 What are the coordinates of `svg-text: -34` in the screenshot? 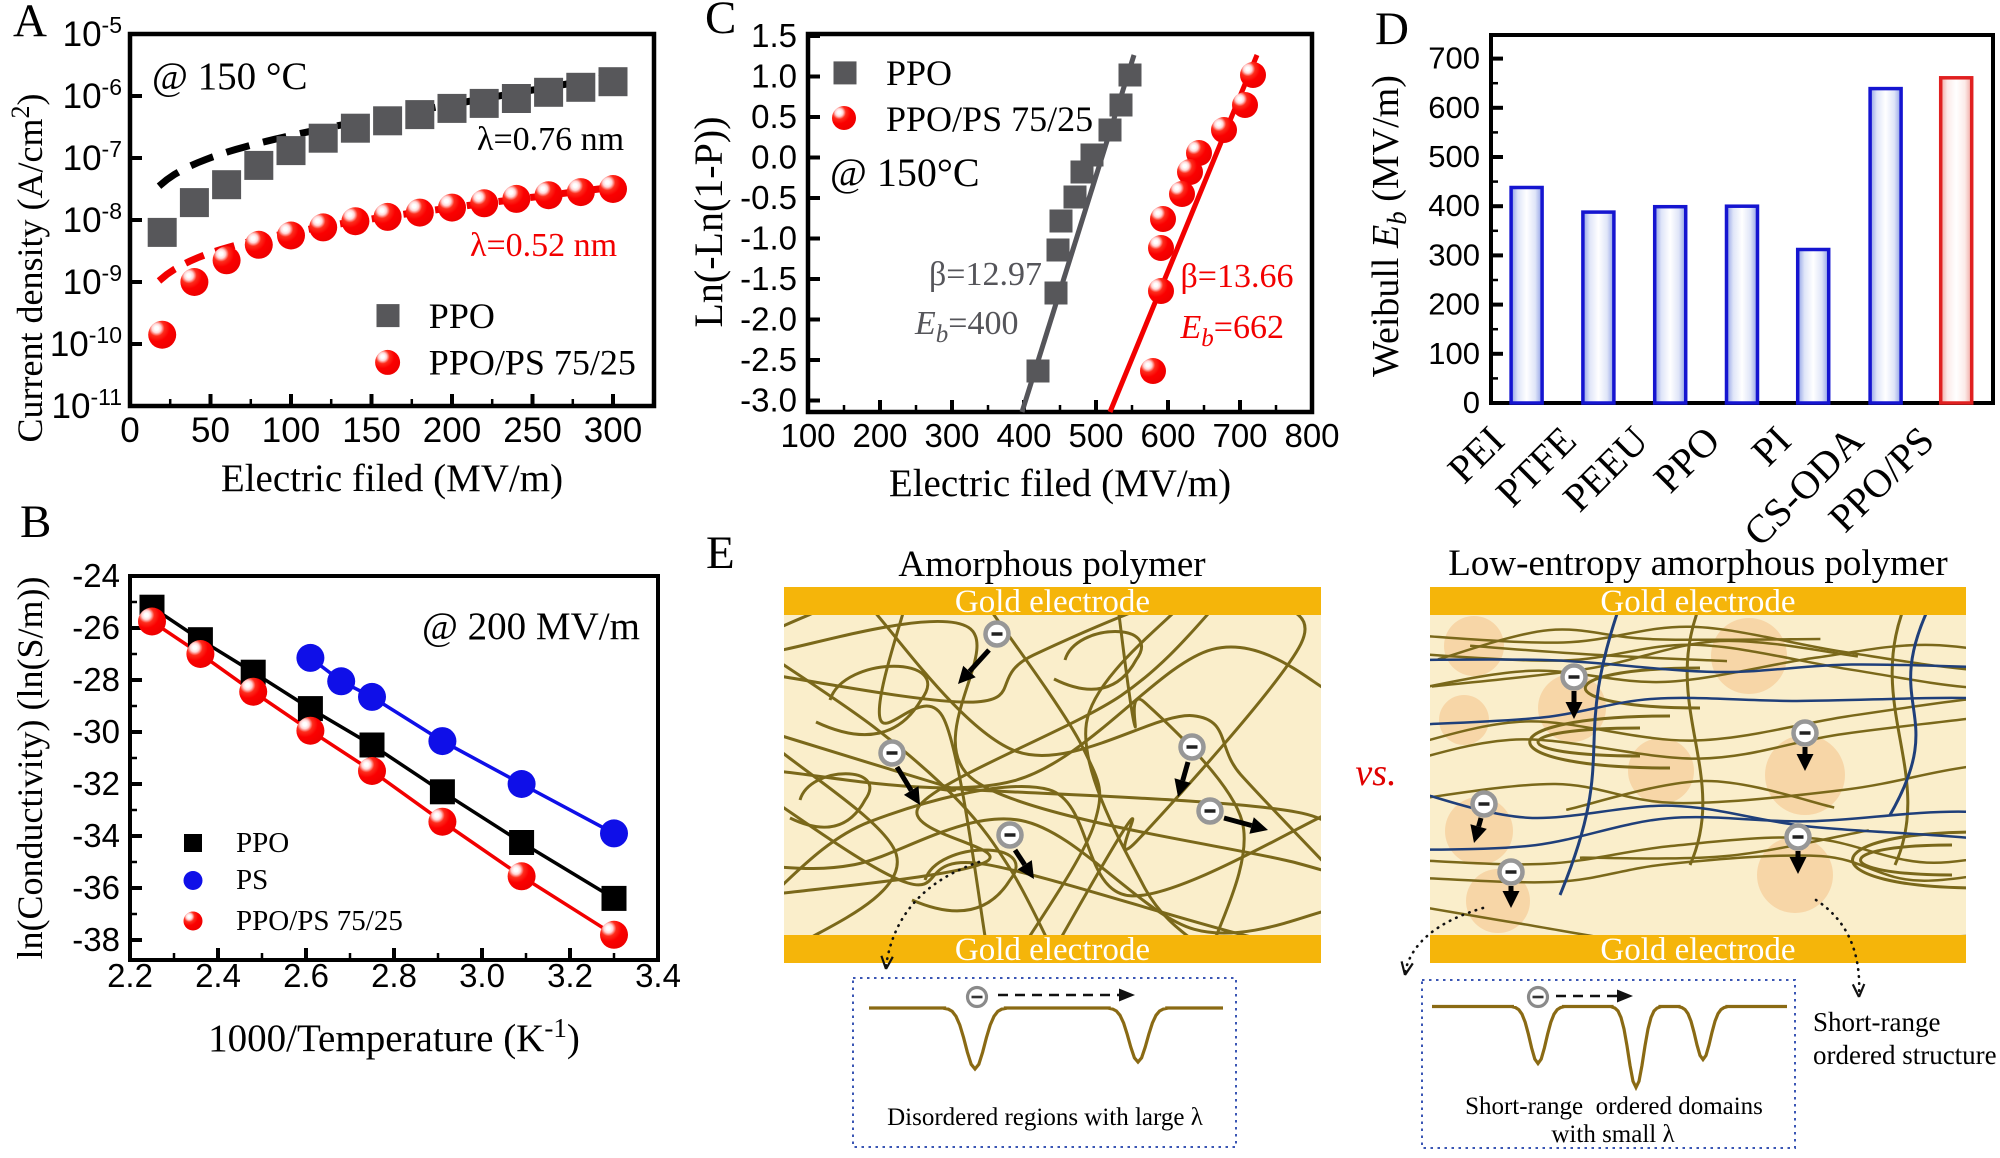 It's located at (96, 835).